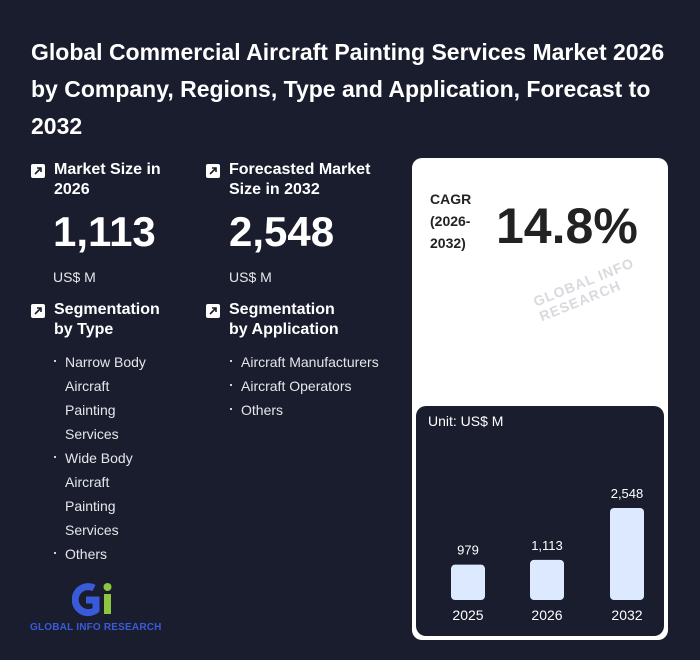  I want to click on list-item: Aircraft Manufacturers, so click(317, 362).